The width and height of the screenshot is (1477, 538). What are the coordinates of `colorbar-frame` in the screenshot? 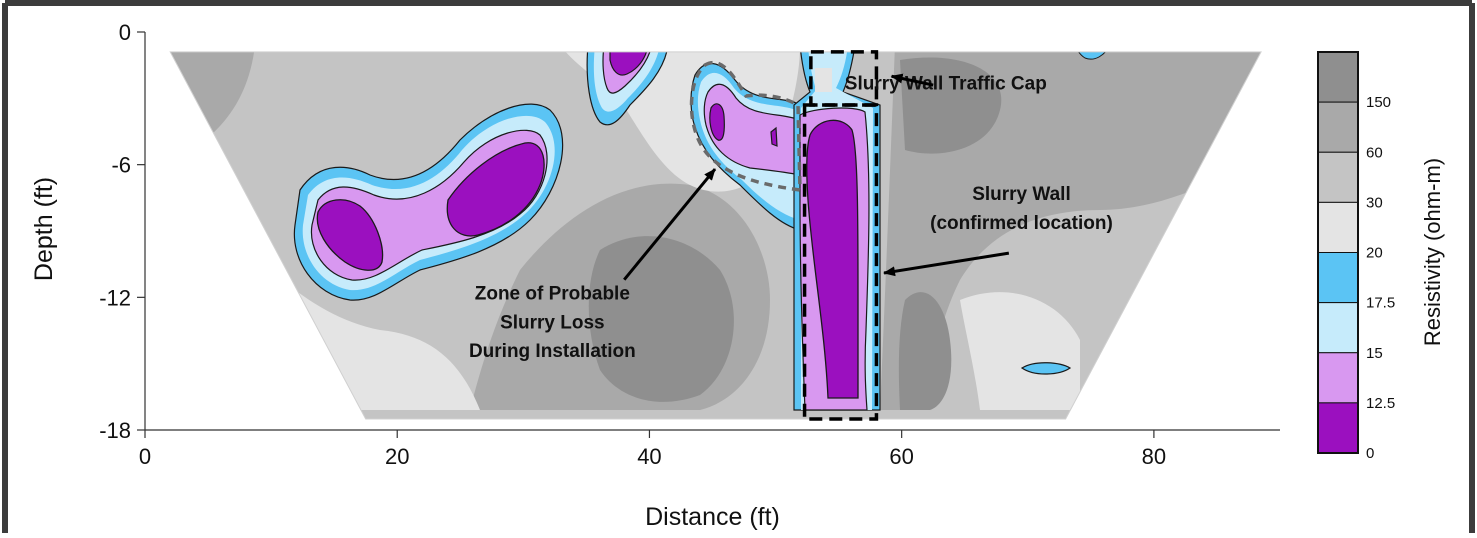 It's located at (1338, 252).